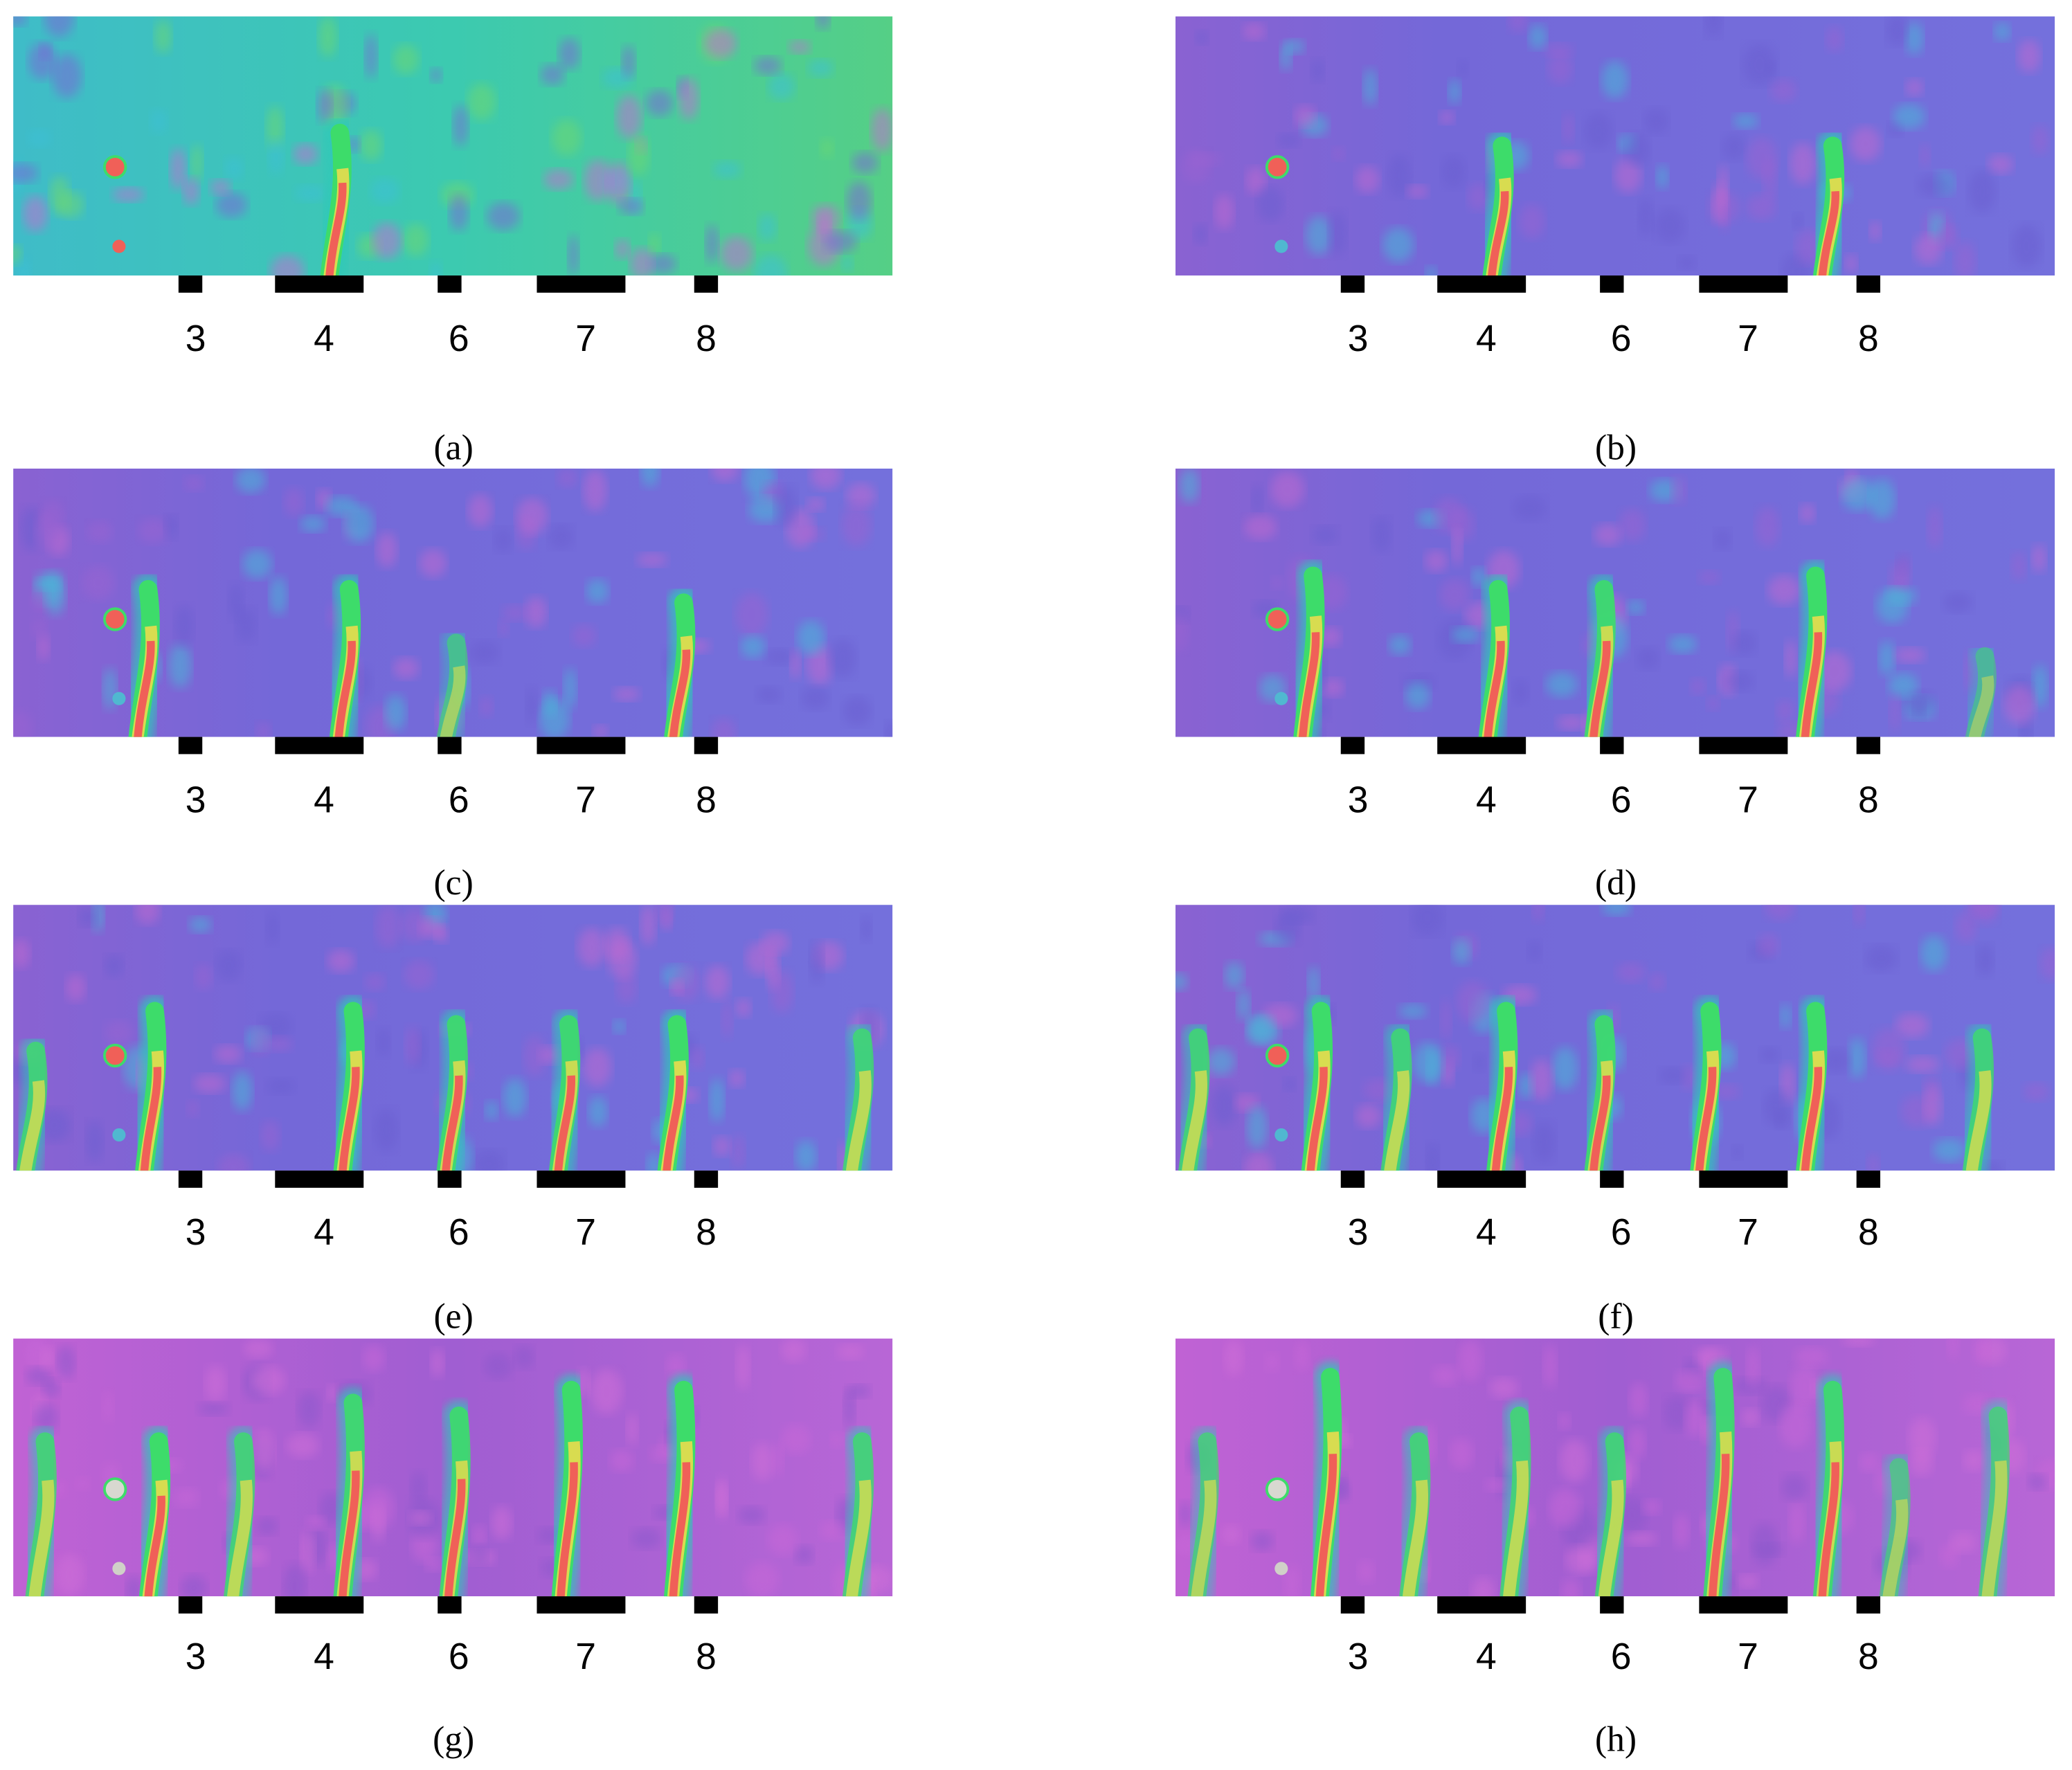 The height and width of the screenshot is (1770, 2072). What do you see at coordinates (1621, 1656) in the screenshot?
I see `sensor-label: 6` at bounding box center [1621, 1656].